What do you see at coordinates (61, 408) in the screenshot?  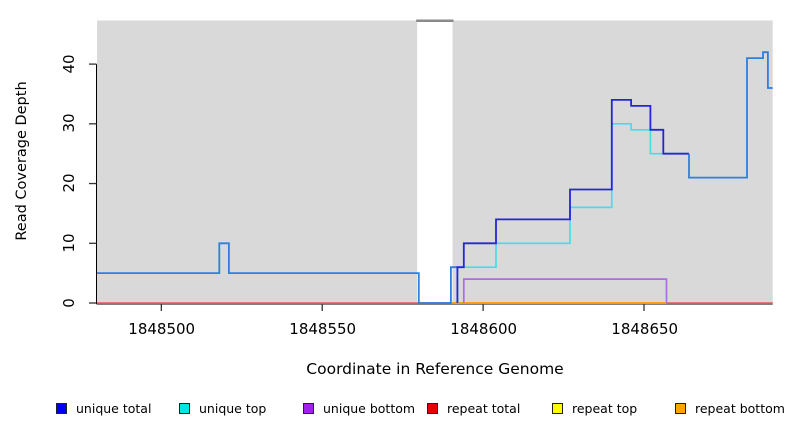 I see `unique-total-swatch-icon` at bounding box center [61, 408].